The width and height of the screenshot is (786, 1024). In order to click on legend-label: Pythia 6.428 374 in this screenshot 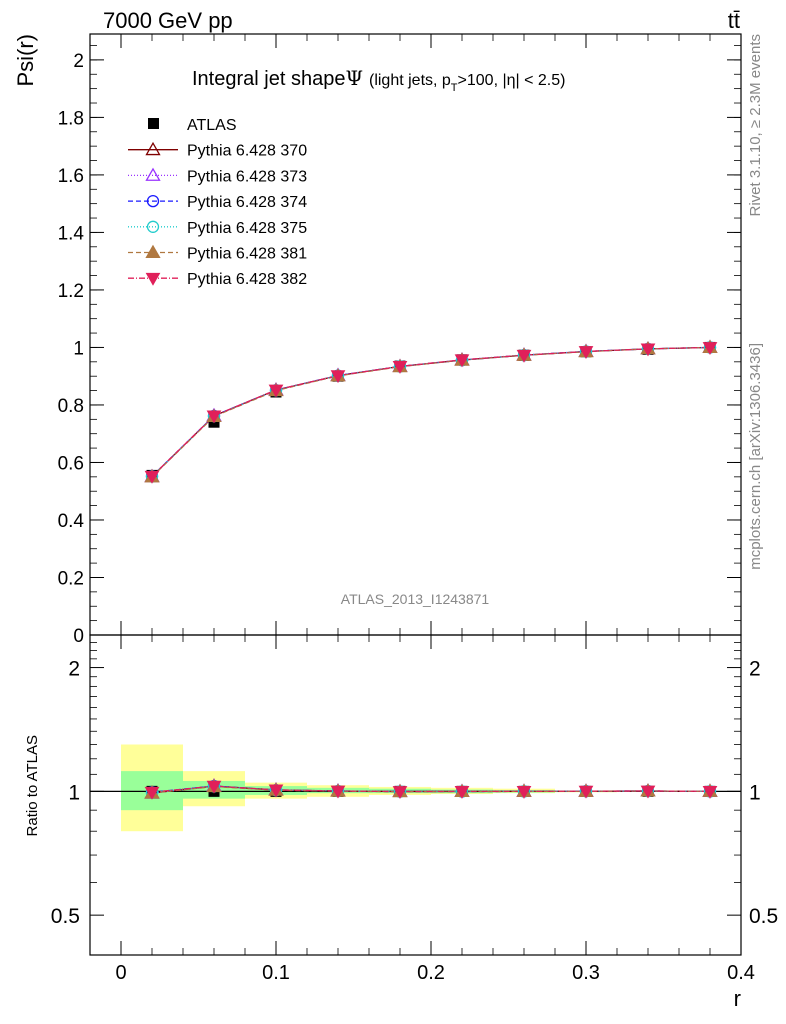, I will do `click(247, 202)`.